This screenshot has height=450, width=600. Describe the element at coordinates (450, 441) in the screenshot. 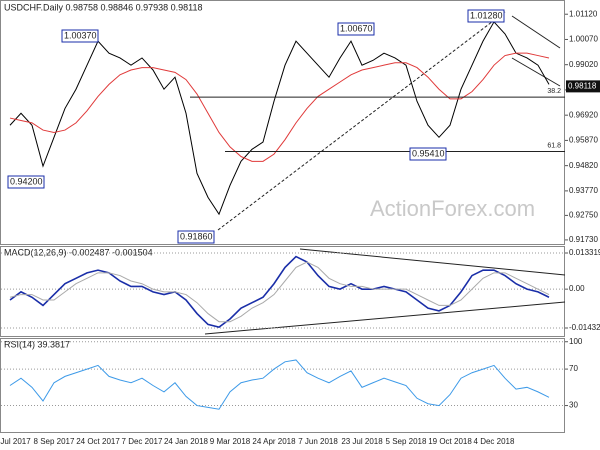

I see `x-tick-label: 19 Oct 2018` at that location.